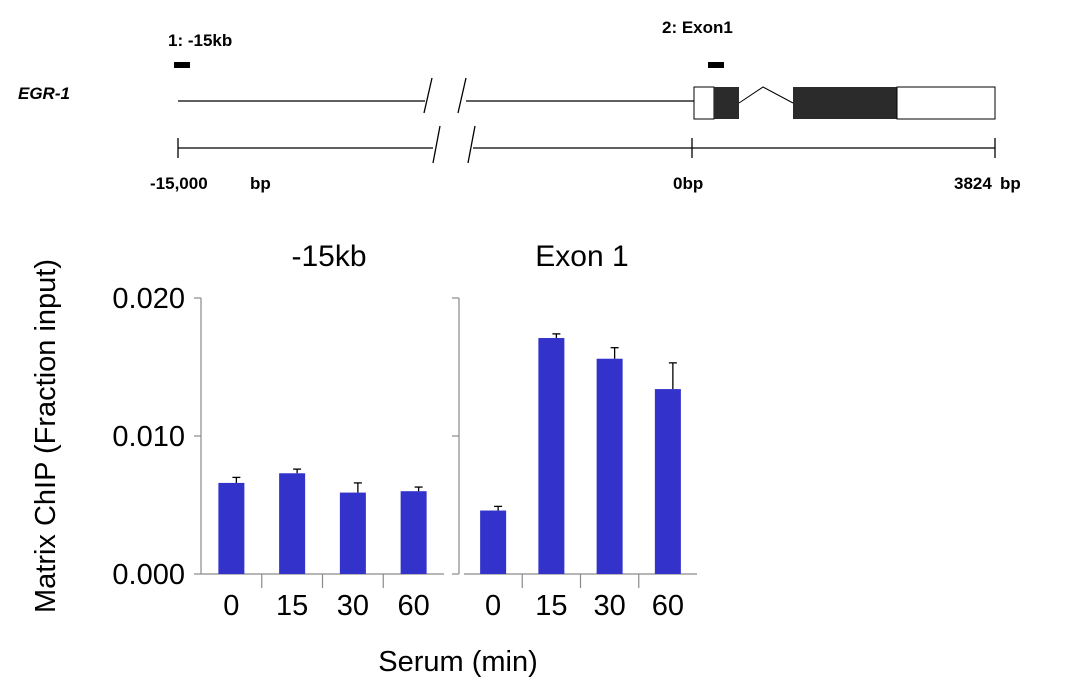 Image resolution: width=1071 pixels, height=690 pixels. What do you see at coordinates (455, 436) in the screenshot?
I see `y-ticks` at bounding box center [455, 436].